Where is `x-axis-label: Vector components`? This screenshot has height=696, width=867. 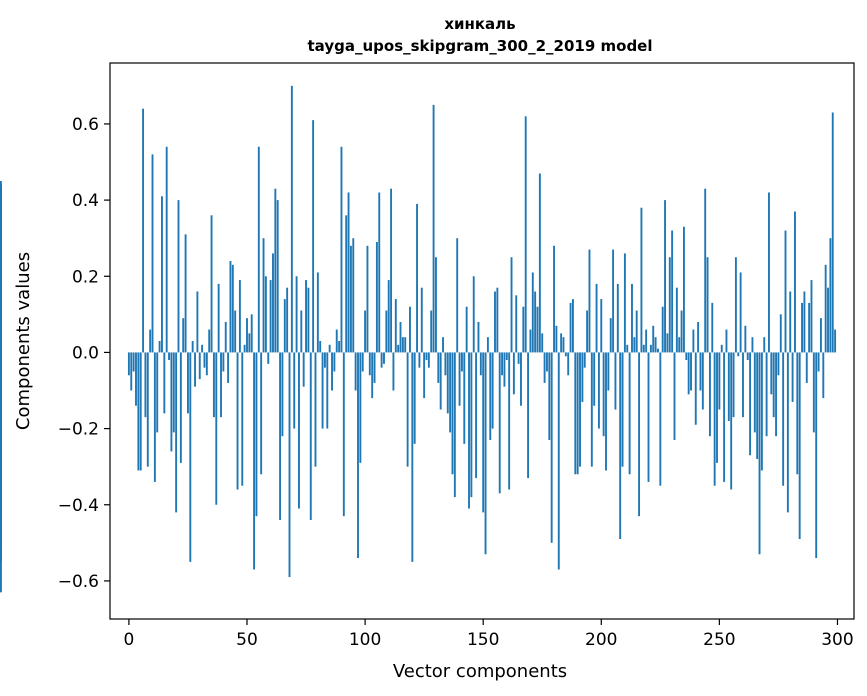 x-axis-label: Vector components is located at coordinates (480, 671).